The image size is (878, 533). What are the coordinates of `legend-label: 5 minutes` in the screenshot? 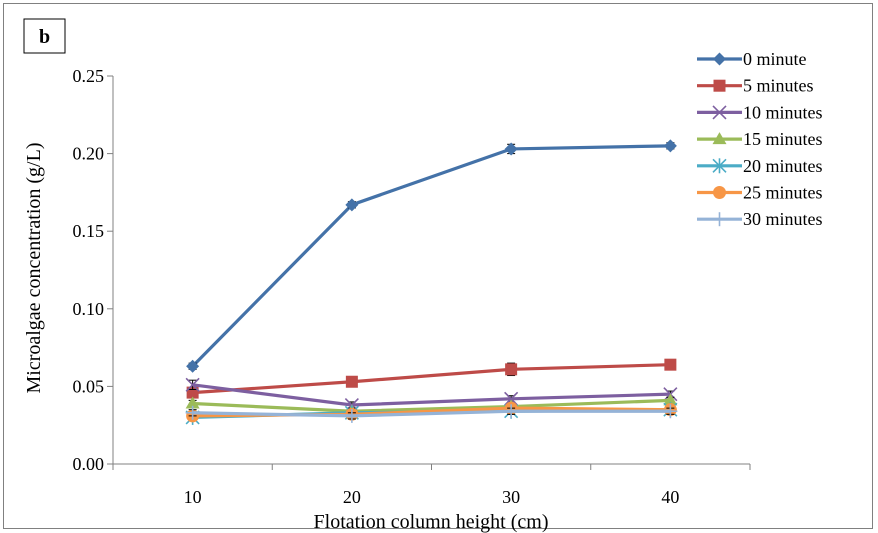 It's located at (778, 86).